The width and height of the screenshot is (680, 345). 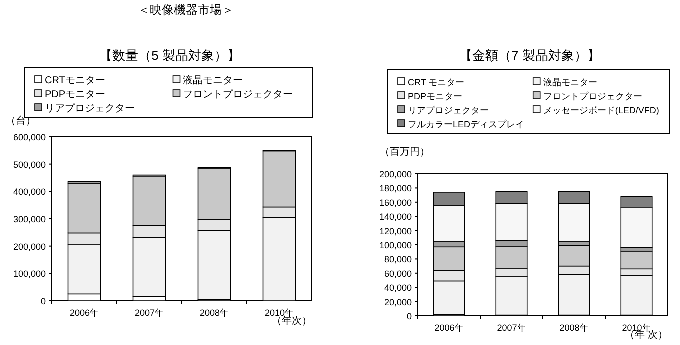 What do you see at coordinates (436, 83) in the screenshot?
I see `legend-label: CRT モニター` at bounding box center [436, 83].